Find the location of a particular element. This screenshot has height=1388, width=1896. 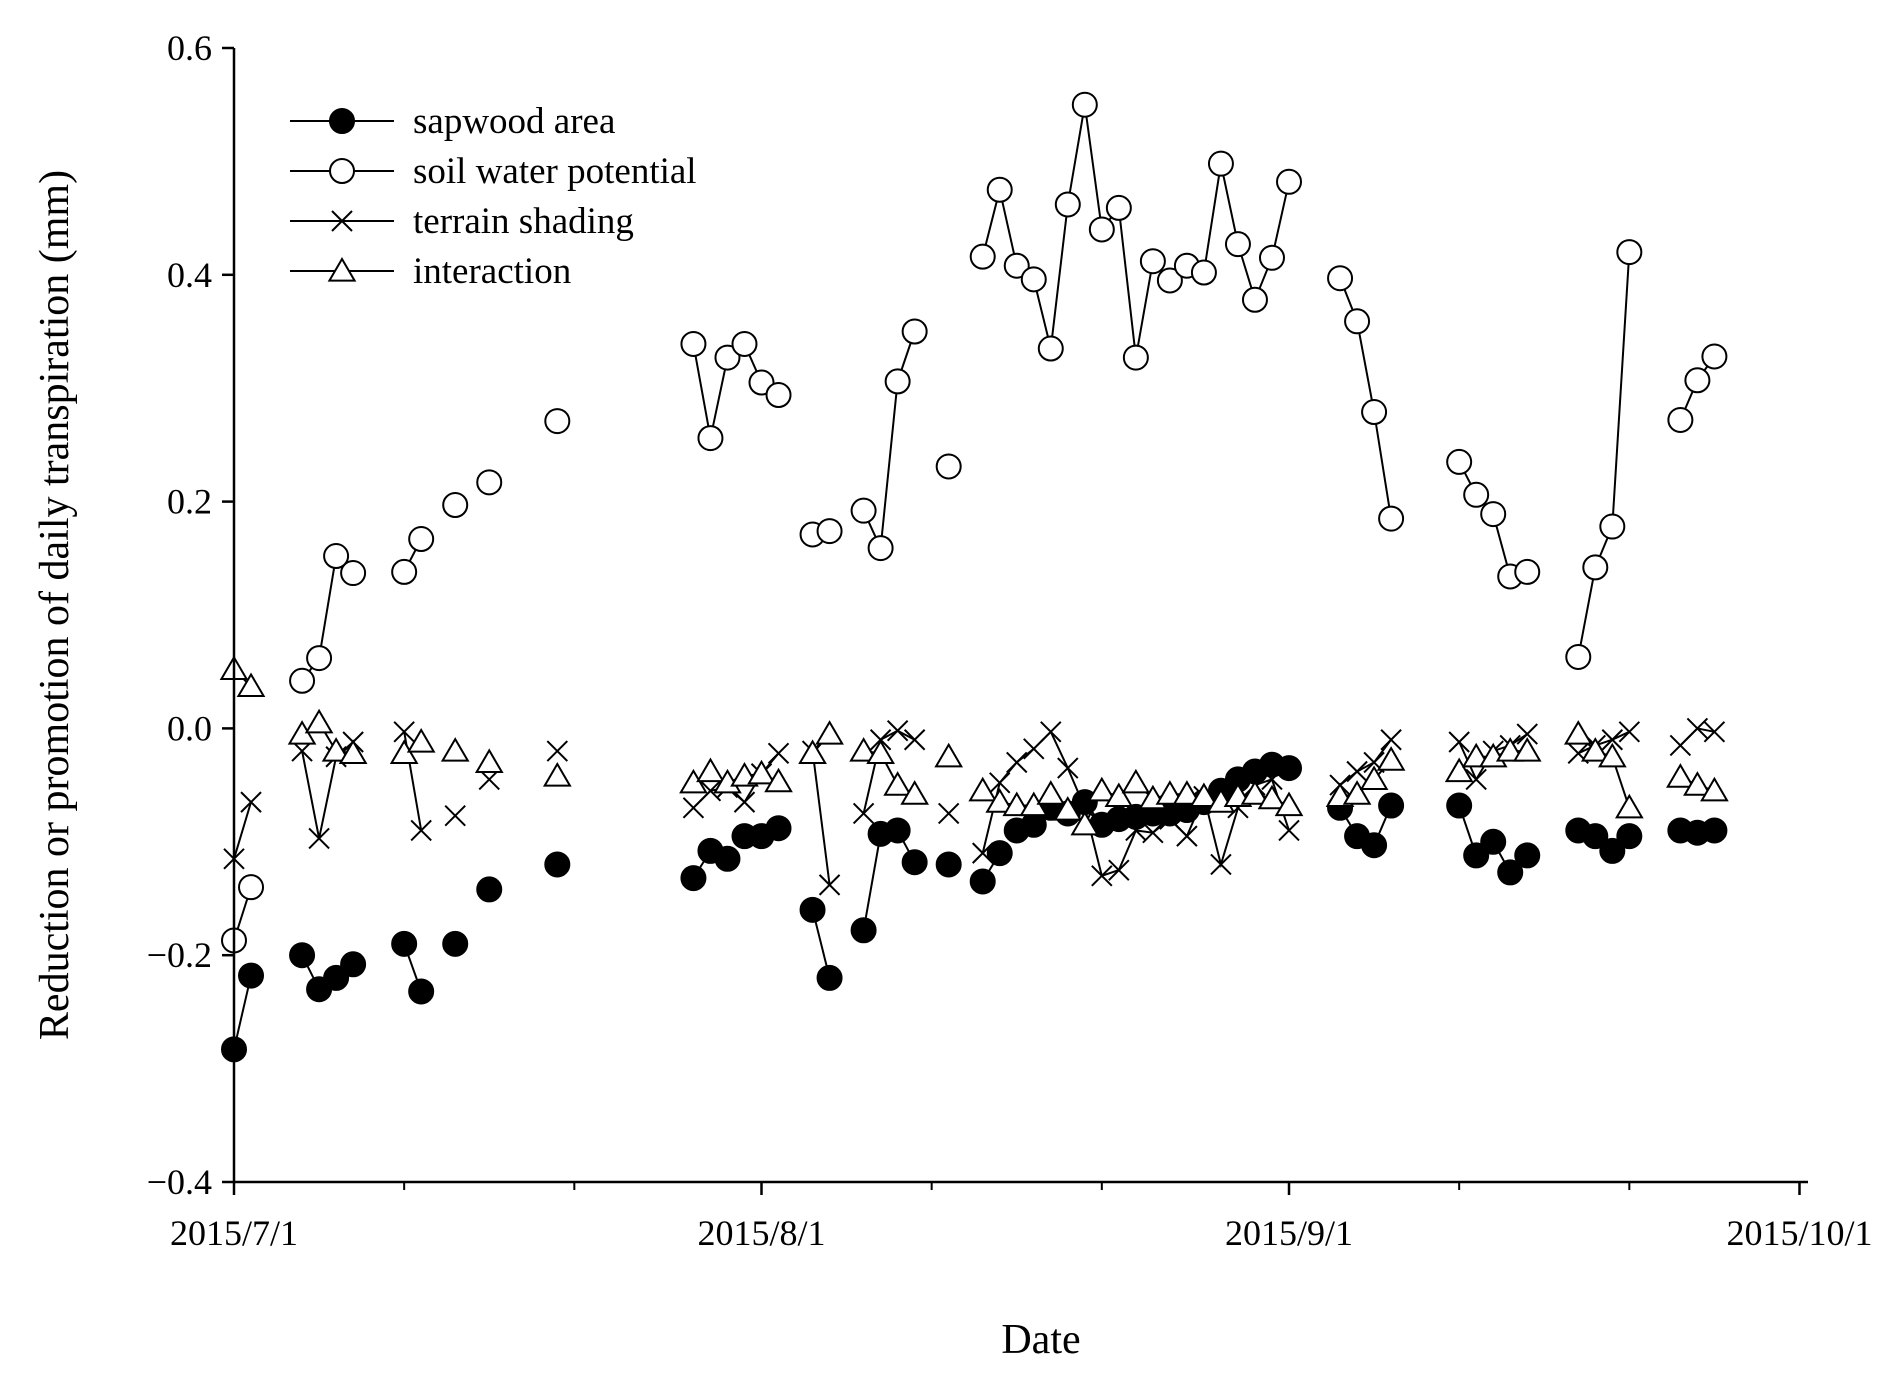

legend-marker-soil-water-potential is located at coordinates (342, 171).